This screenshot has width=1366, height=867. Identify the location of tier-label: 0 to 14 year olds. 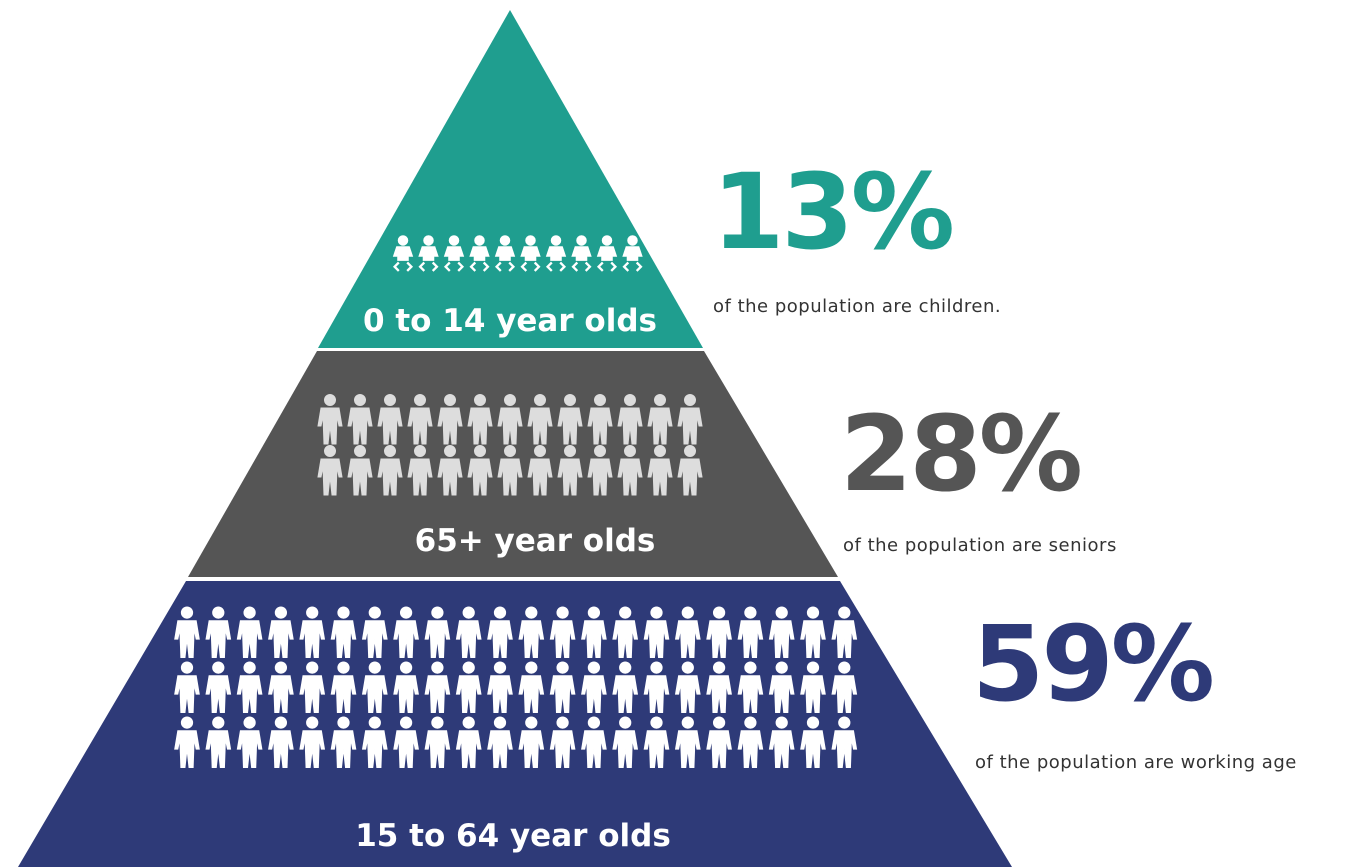
(510, 321).